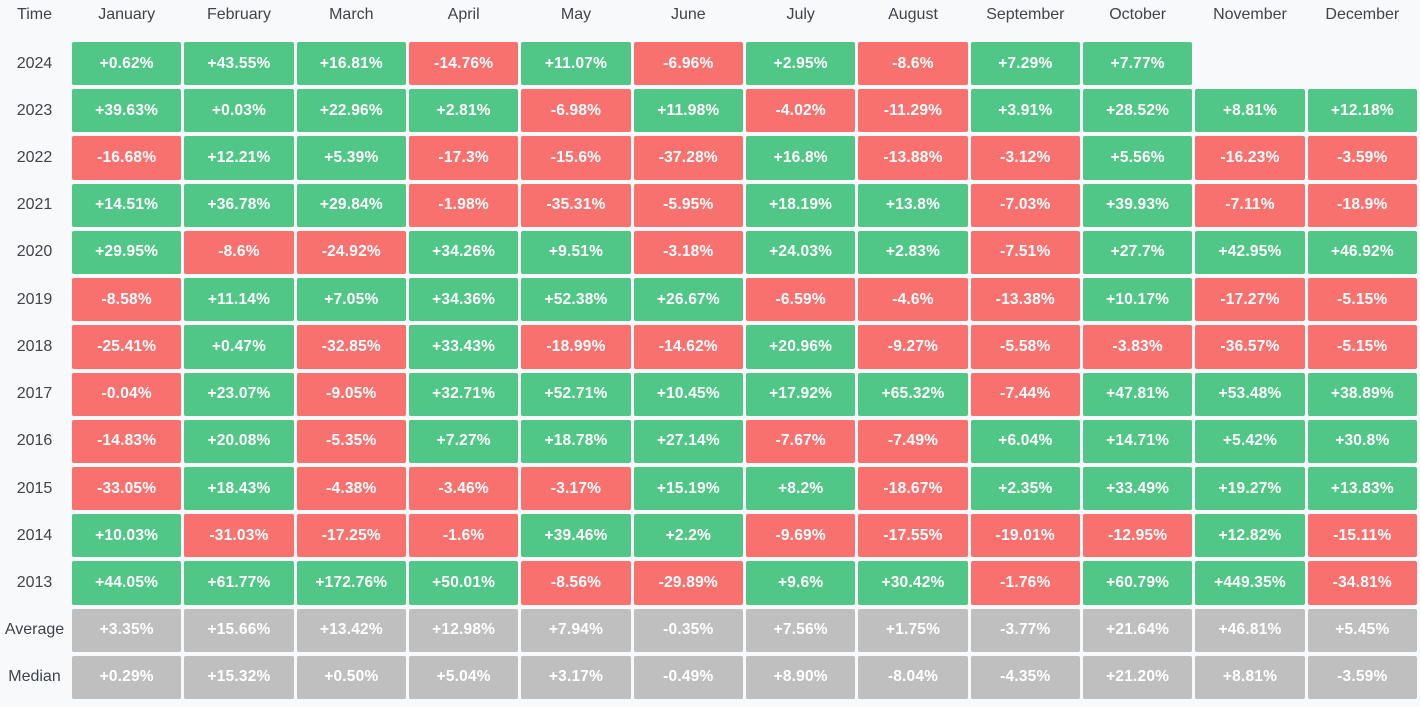 Image resolution: width=1420 pixels, height=707 pixels. Describe the element at coordinates (688, 536) in the screenshot. I see `return-cell-2014-june: +2.2%` at that location.